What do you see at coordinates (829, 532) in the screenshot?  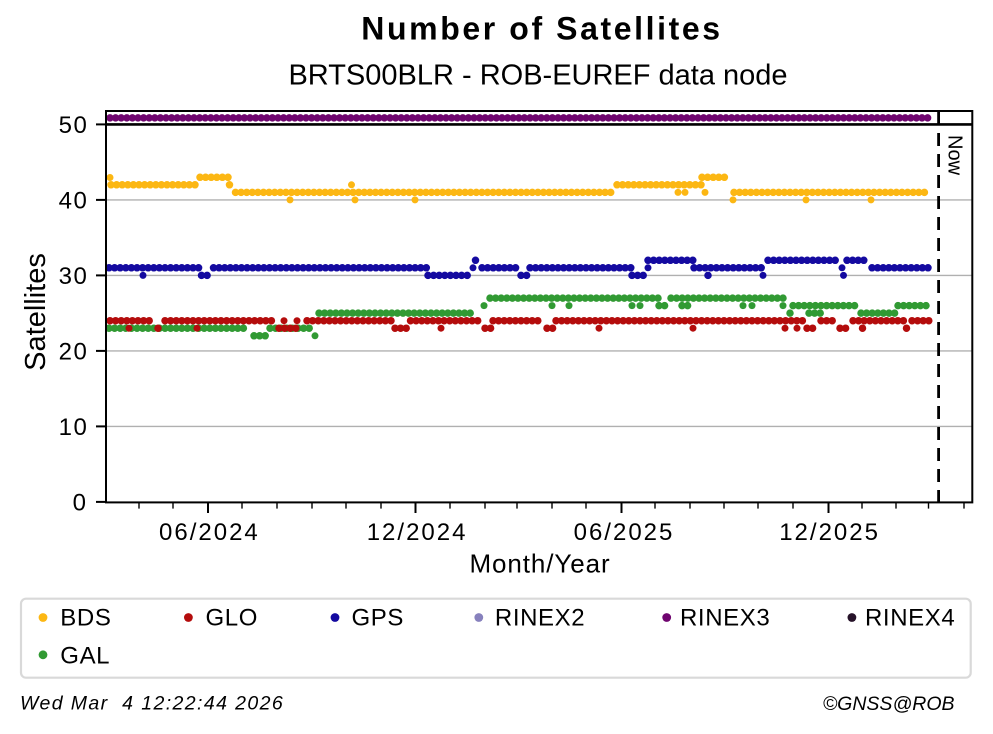 I see `svg-text: 12/2025` at bounding box center [829, 532].